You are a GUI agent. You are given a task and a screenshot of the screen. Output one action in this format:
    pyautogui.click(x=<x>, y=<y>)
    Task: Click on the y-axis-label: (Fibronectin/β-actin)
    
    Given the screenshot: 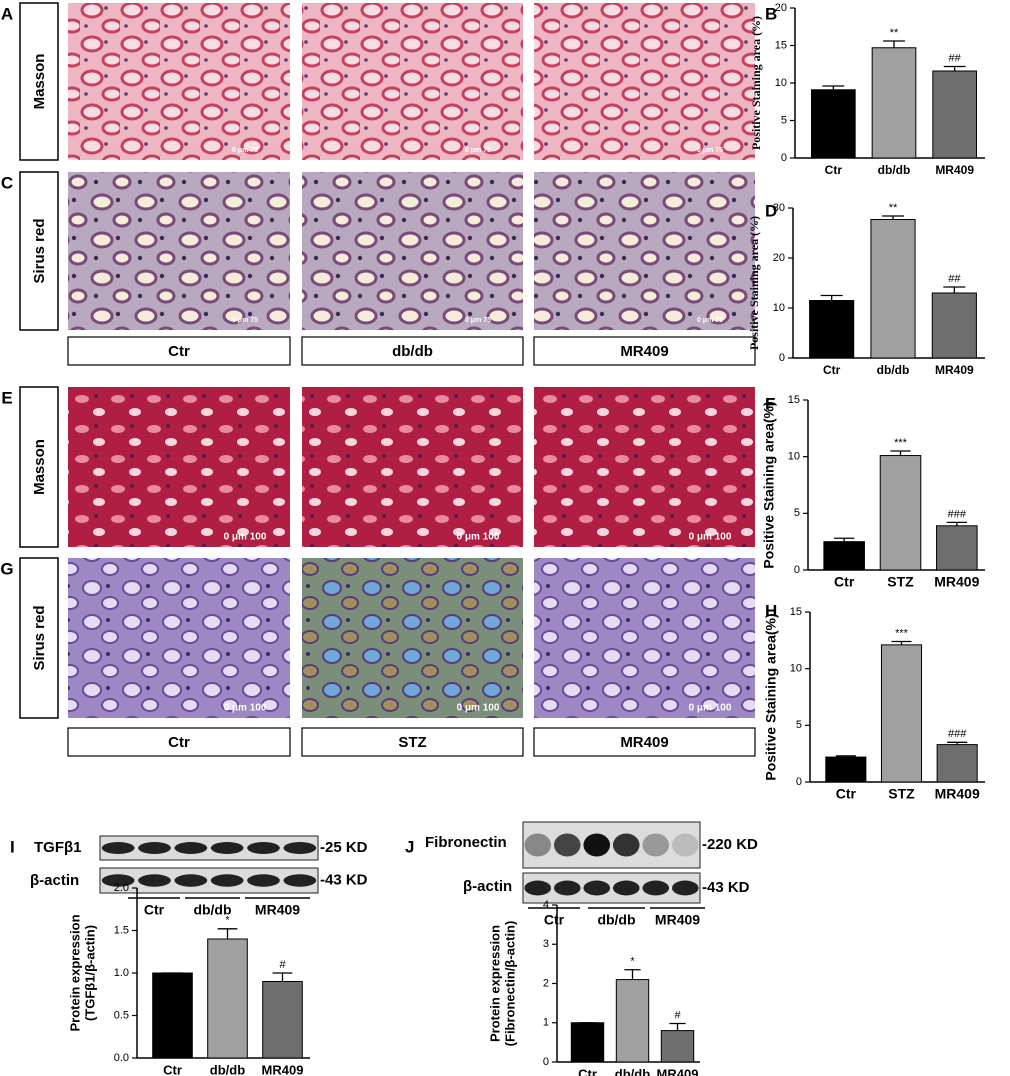 What is the action you would take?
    pyautogui.click(x=509, y=984)
    